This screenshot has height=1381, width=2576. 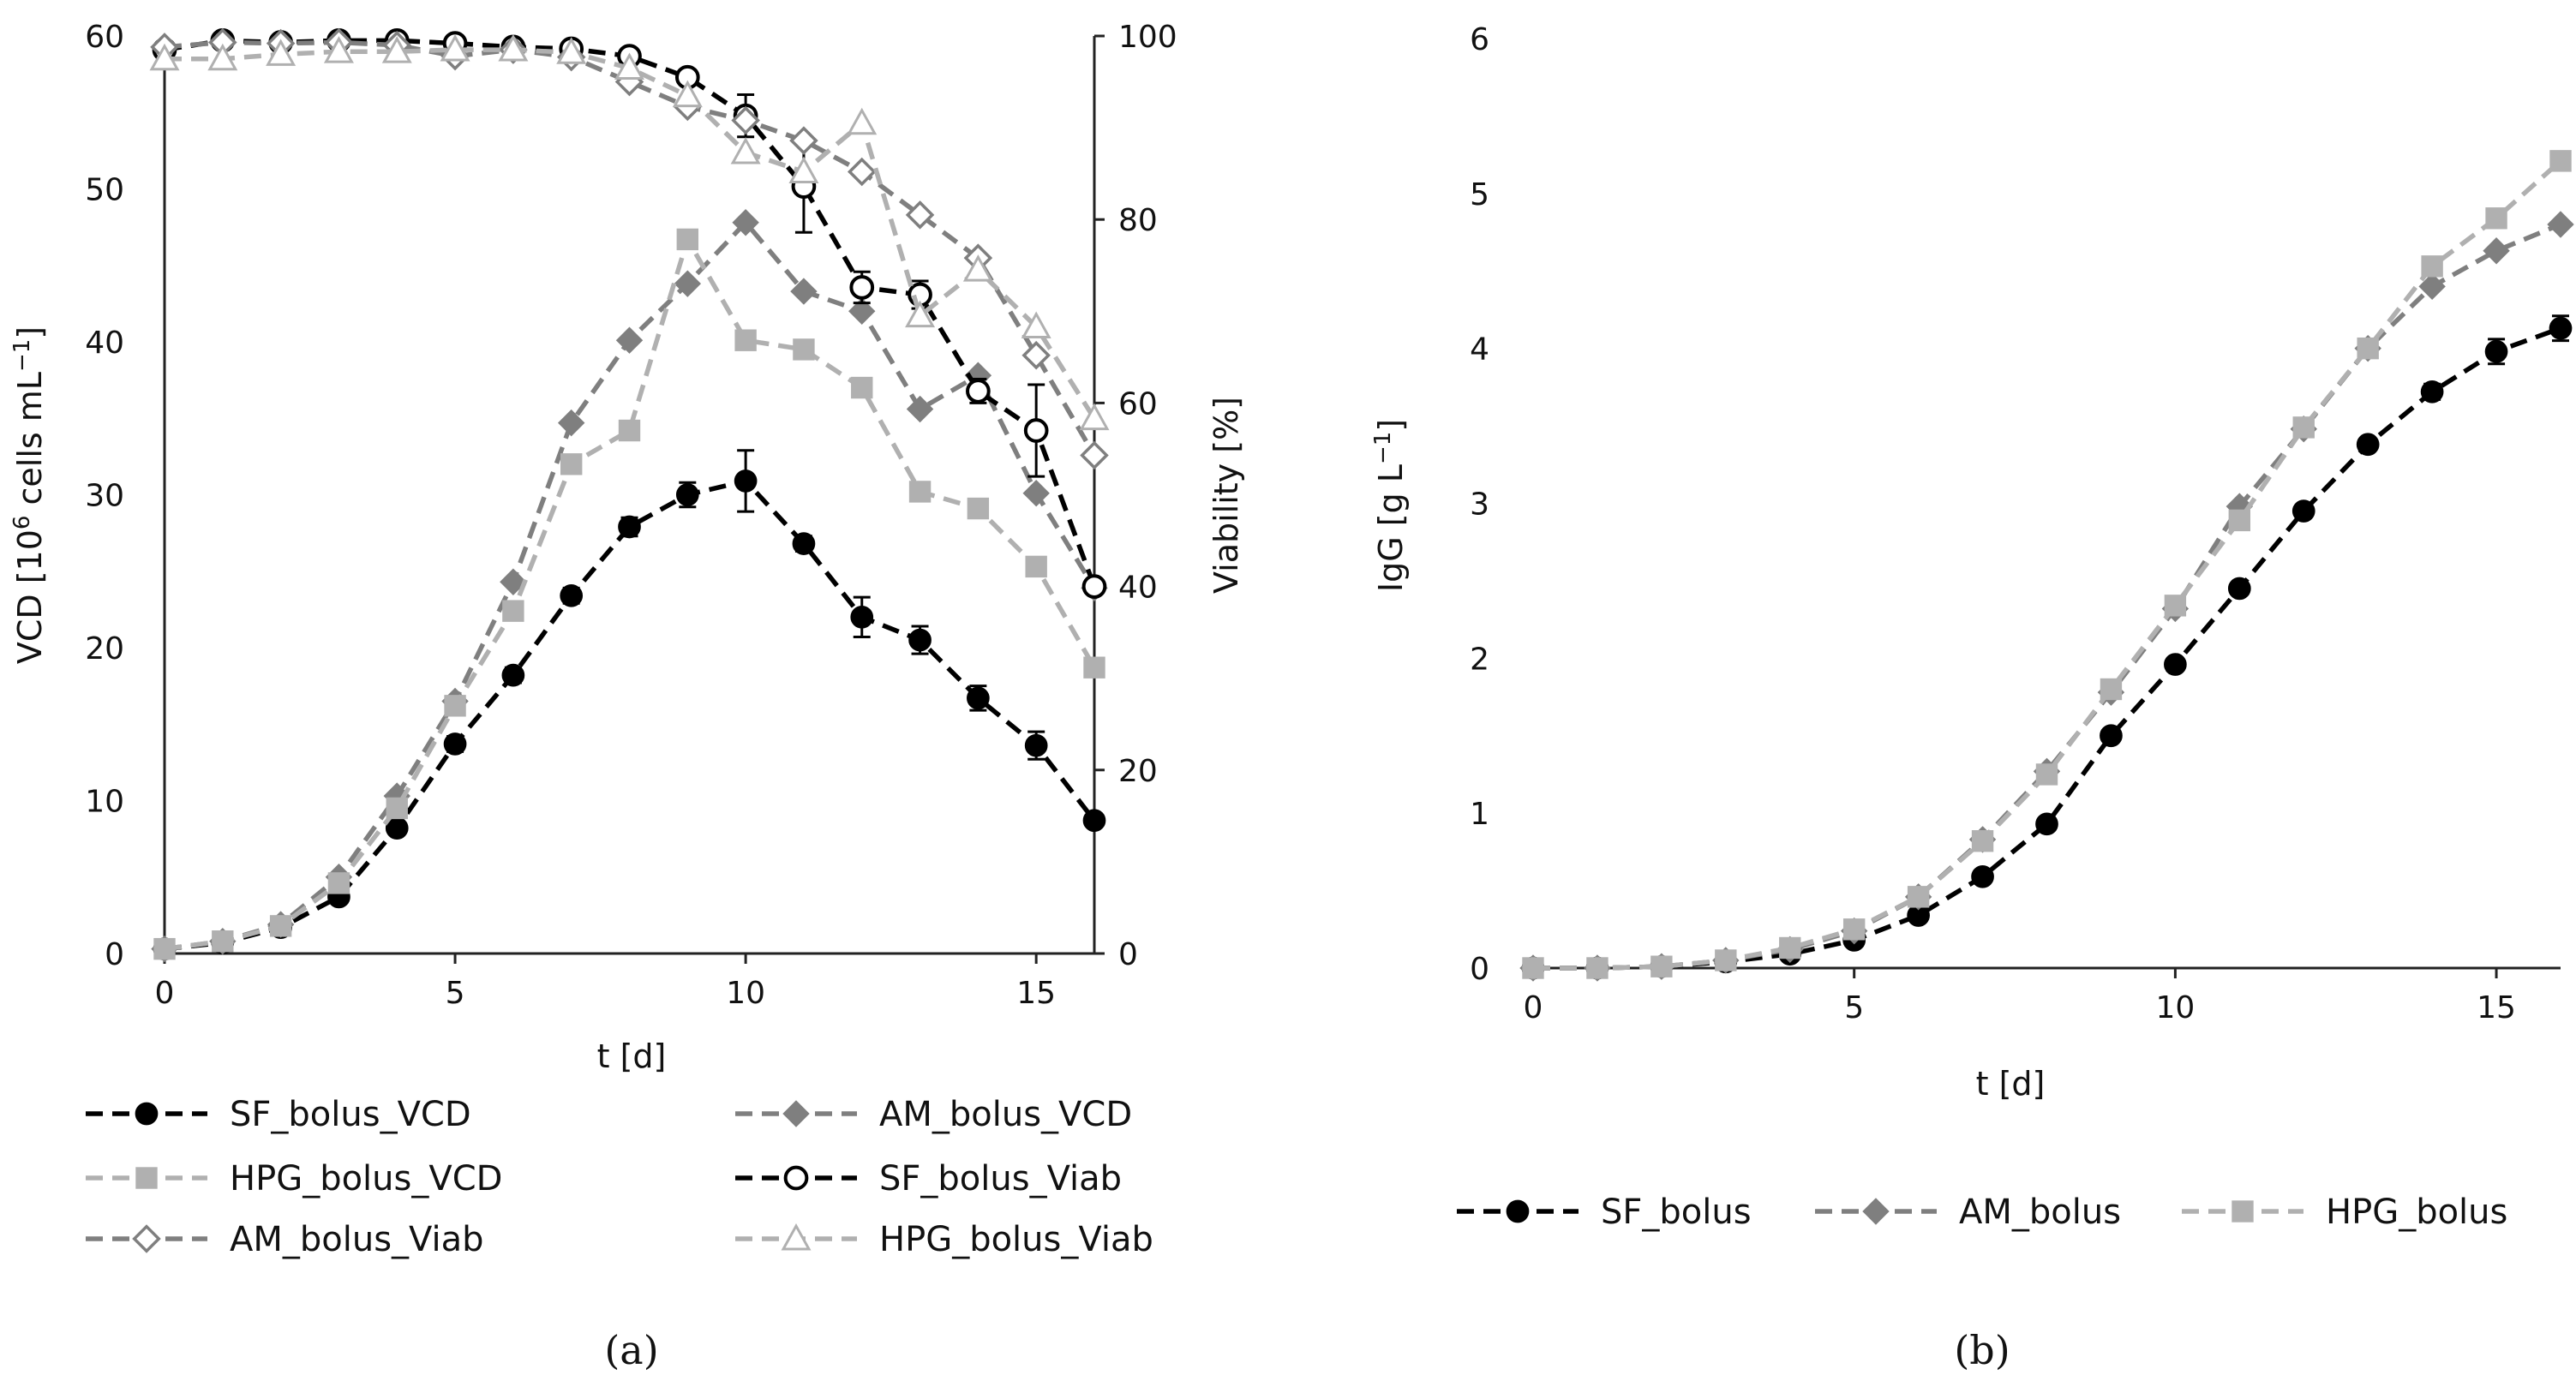 I want to click on a-y-tick-label: 20, so click(x=104, y=649).